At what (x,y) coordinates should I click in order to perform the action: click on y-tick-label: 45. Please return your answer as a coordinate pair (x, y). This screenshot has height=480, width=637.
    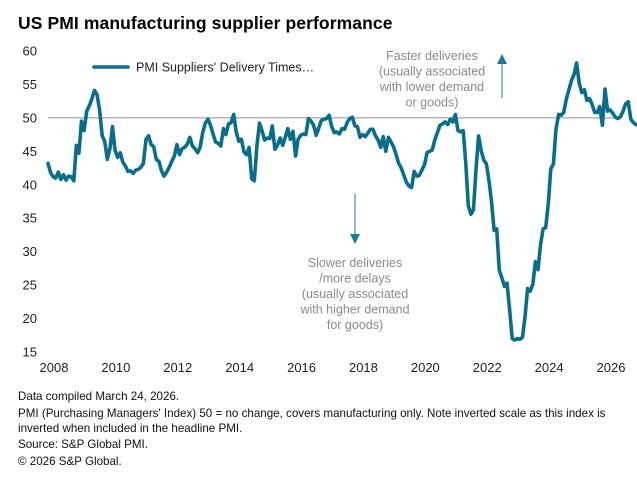
    Looking at the image, I should click on (30, 151).